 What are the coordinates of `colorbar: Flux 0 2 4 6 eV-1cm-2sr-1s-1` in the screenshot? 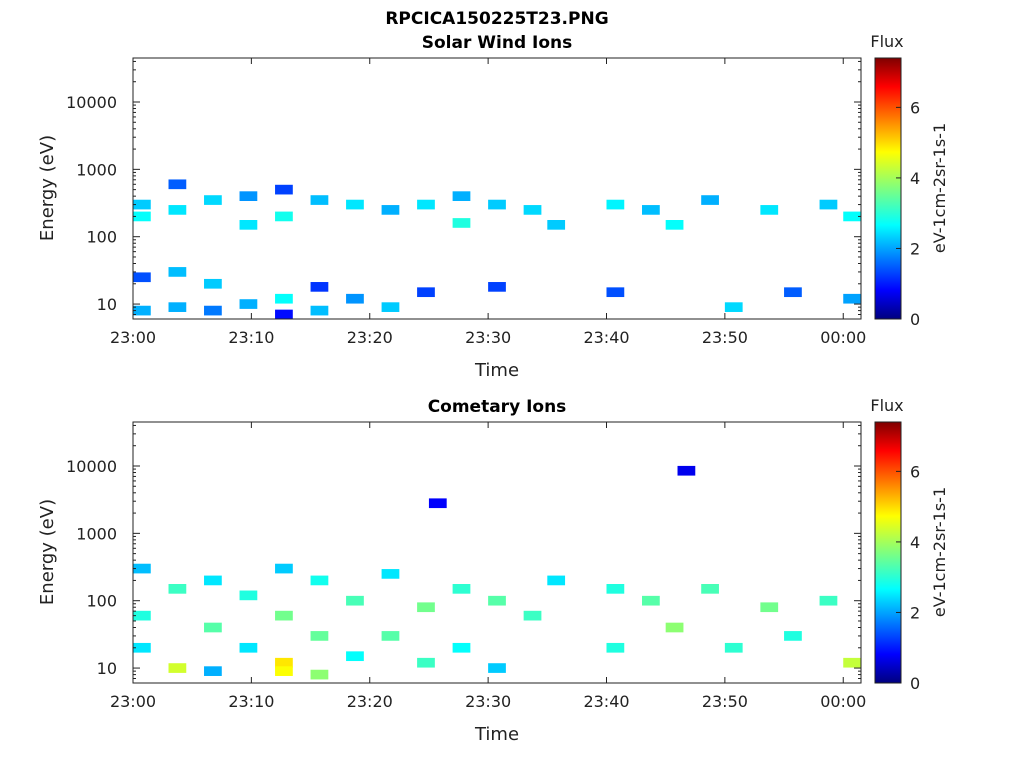 It's located at (909, 180).